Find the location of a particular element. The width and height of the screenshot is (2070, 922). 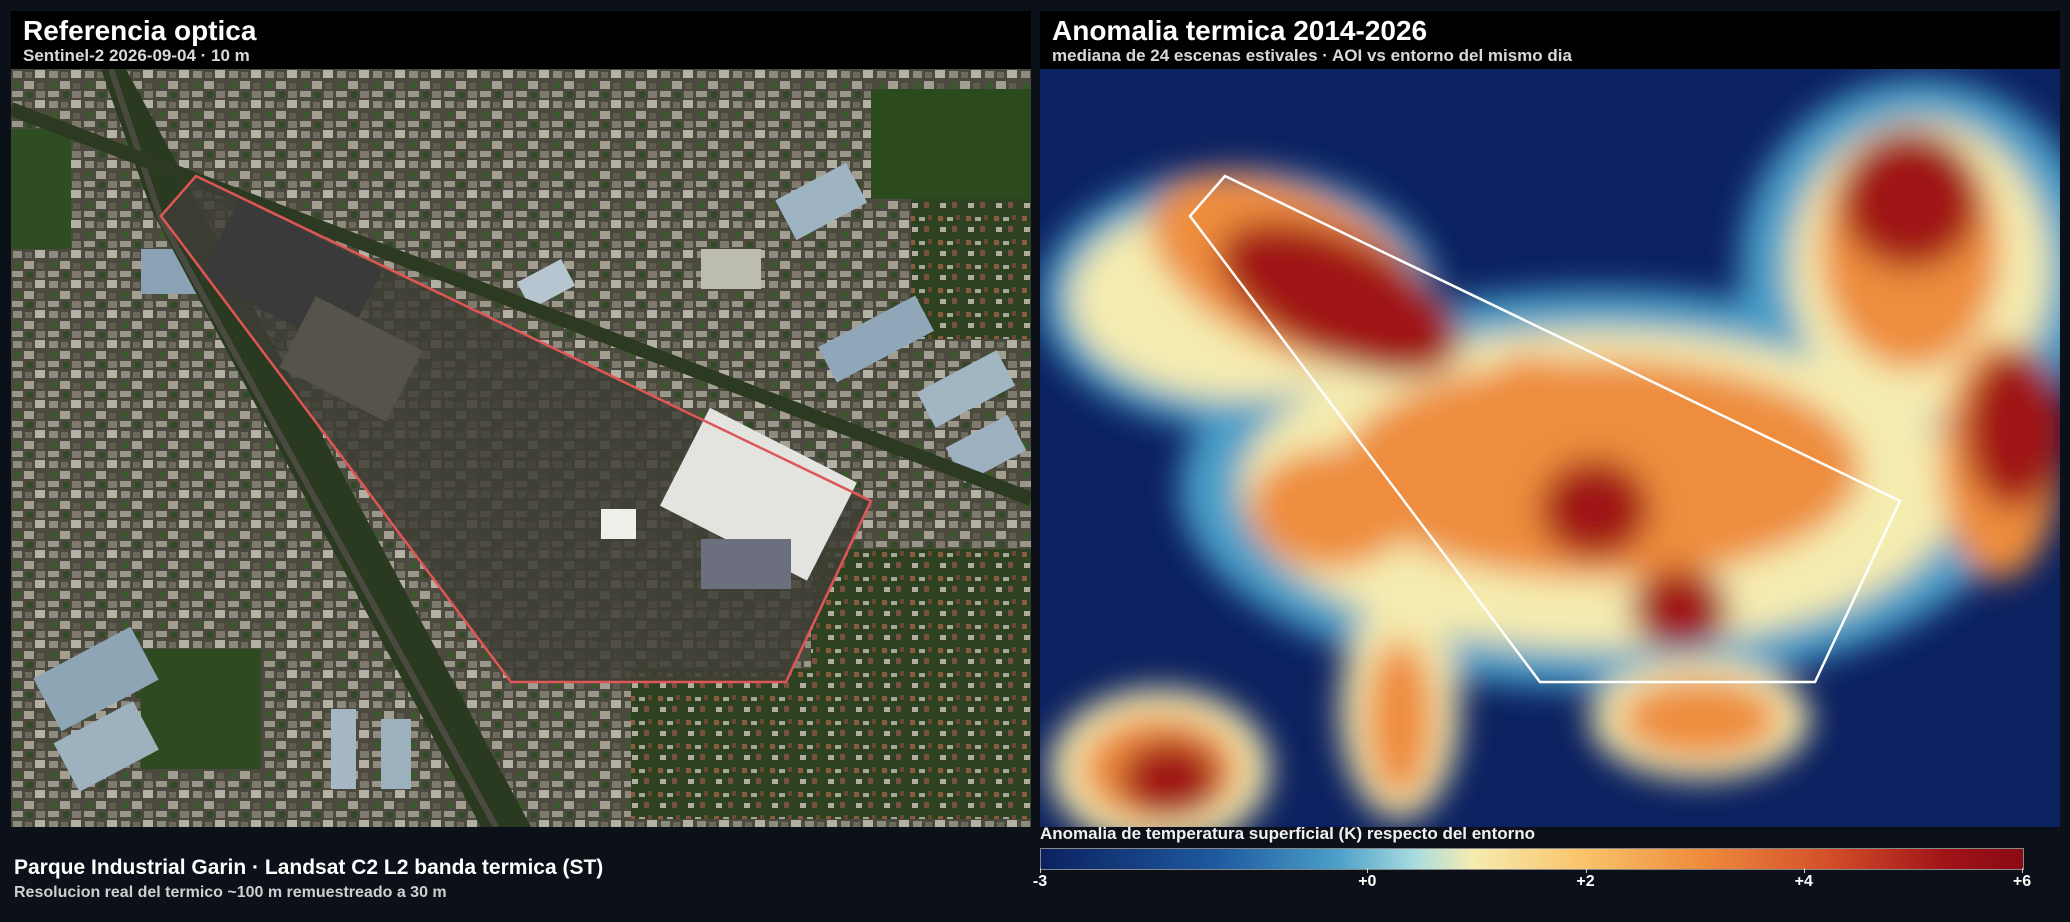

colorbar-tick-label: +2 is located at coordinates (1585, 881).